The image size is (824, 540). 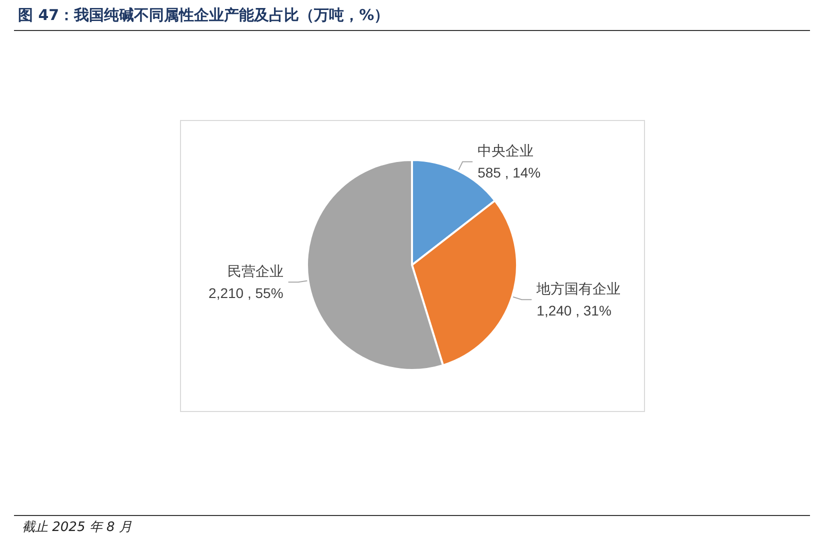 What do you see at coordinates (255, 271) in the screenshot?
I see `slice-label: 民营企业` at bounding box center [255, 271].